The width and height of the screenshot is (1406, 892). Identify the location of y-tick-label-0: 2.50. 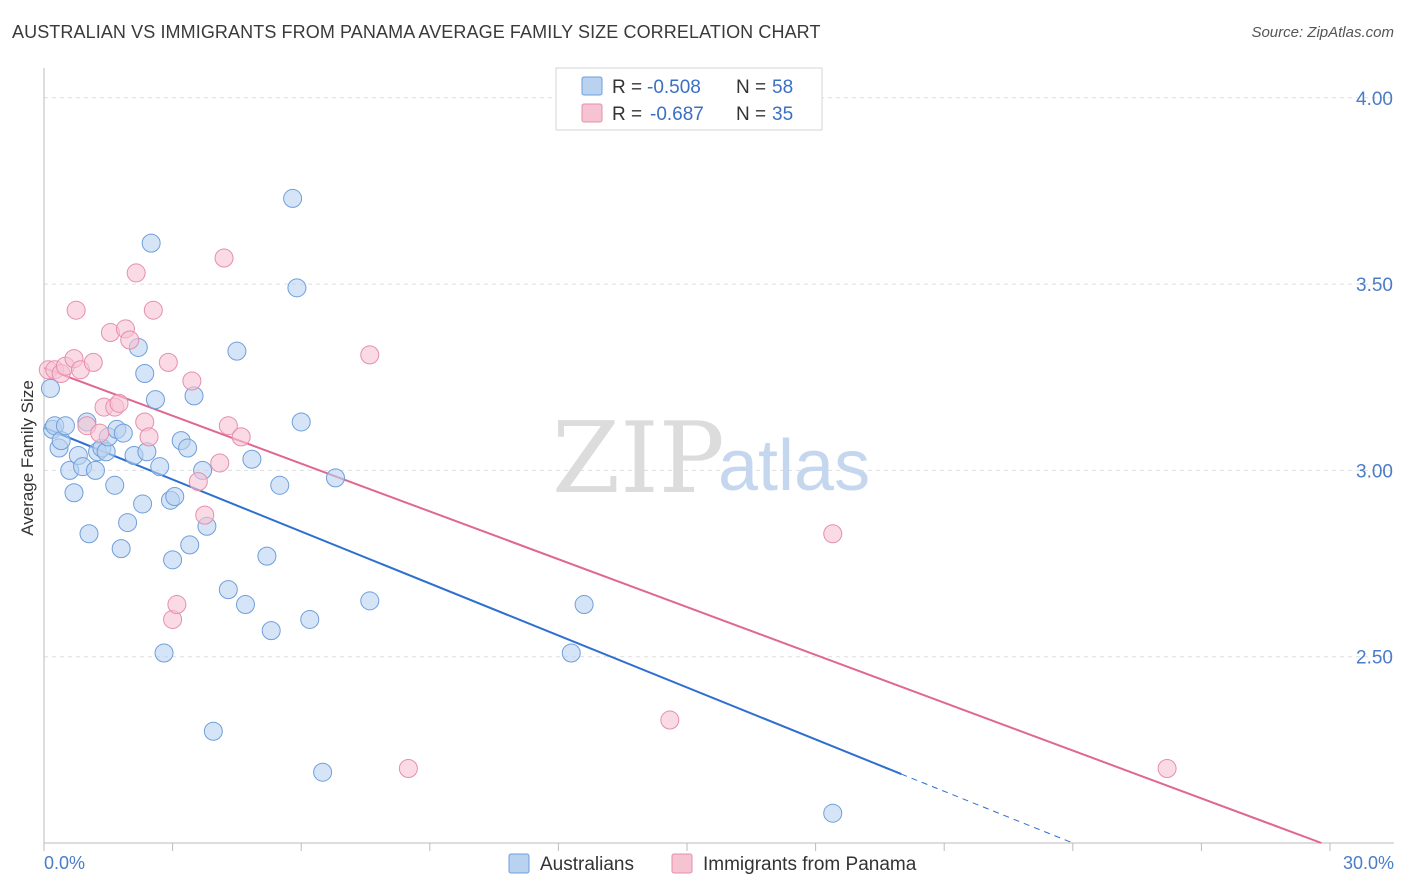
(1374, 658).